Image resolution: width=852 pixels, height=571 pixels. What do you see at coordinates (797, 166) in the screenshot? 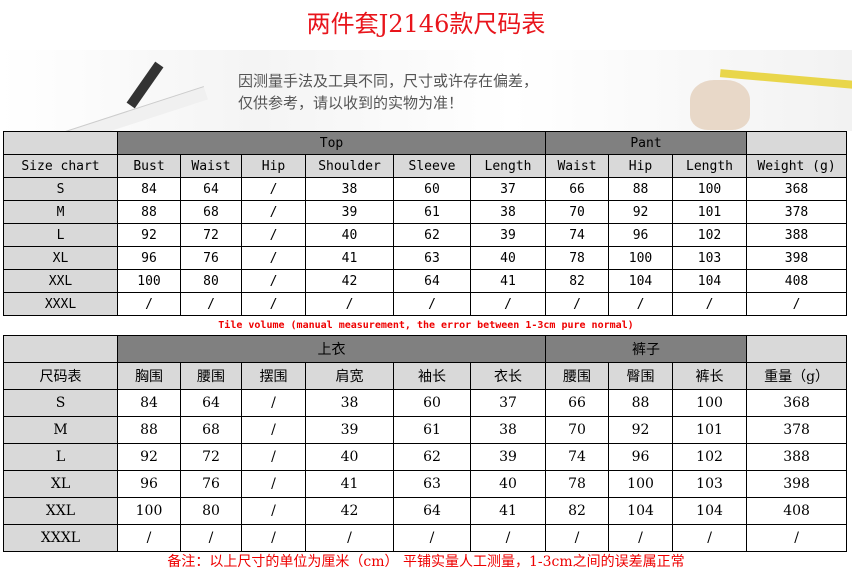
I see `column-header: Weight (g)` at bounding box center [797, 166].